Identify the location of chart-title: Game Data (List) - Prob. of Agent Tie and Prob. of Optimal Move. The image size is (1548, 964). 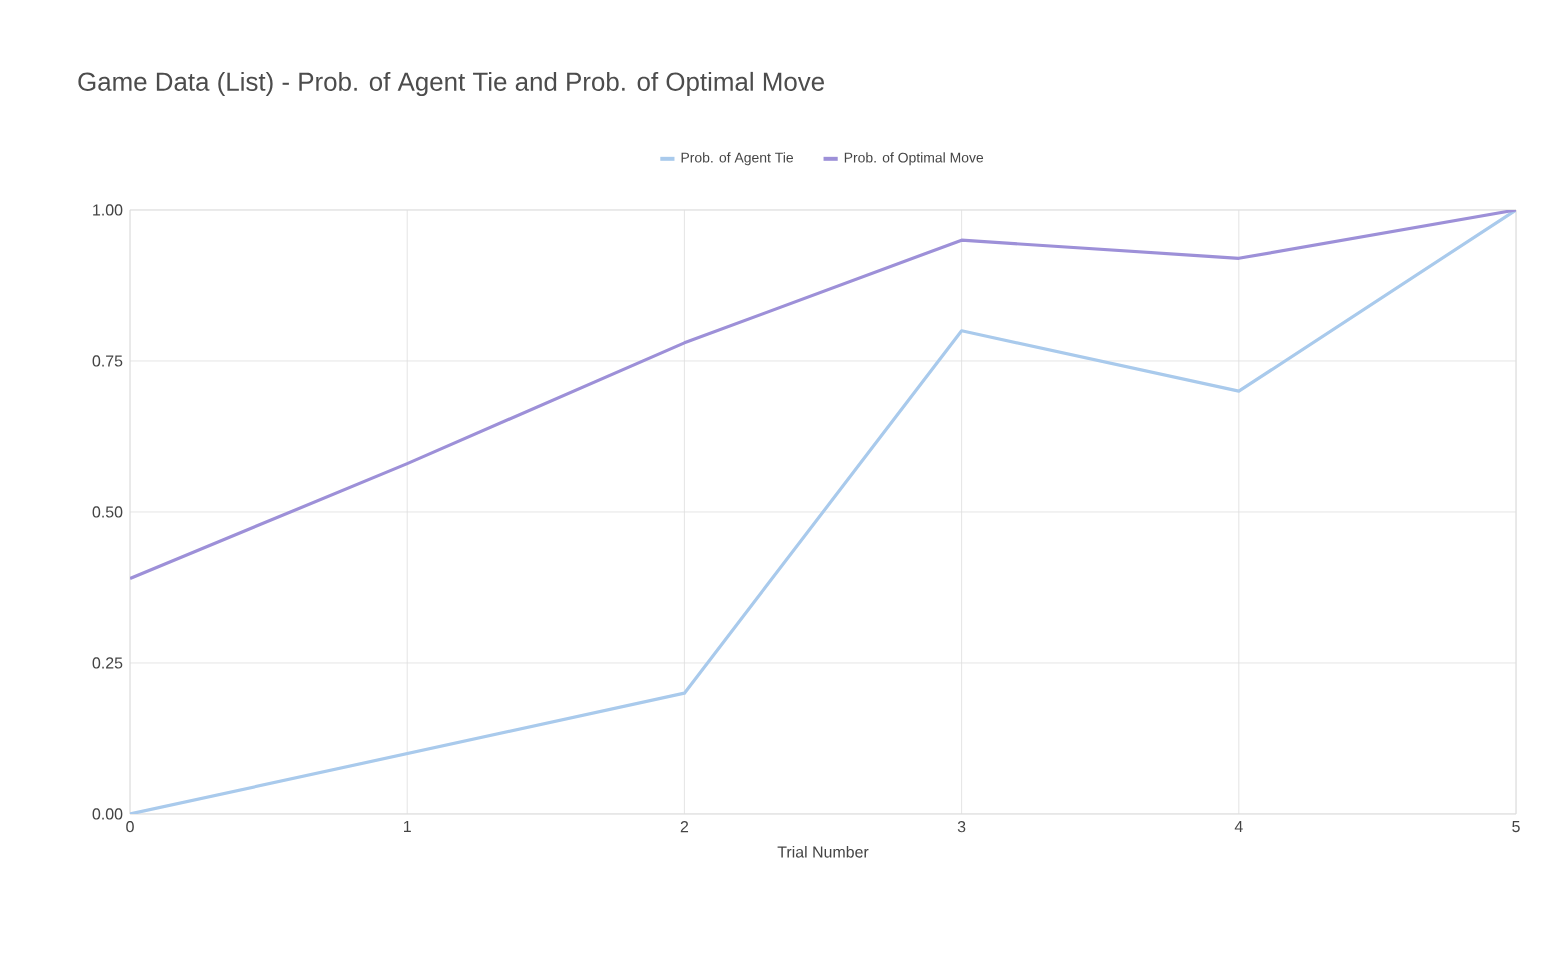
(451, 84).